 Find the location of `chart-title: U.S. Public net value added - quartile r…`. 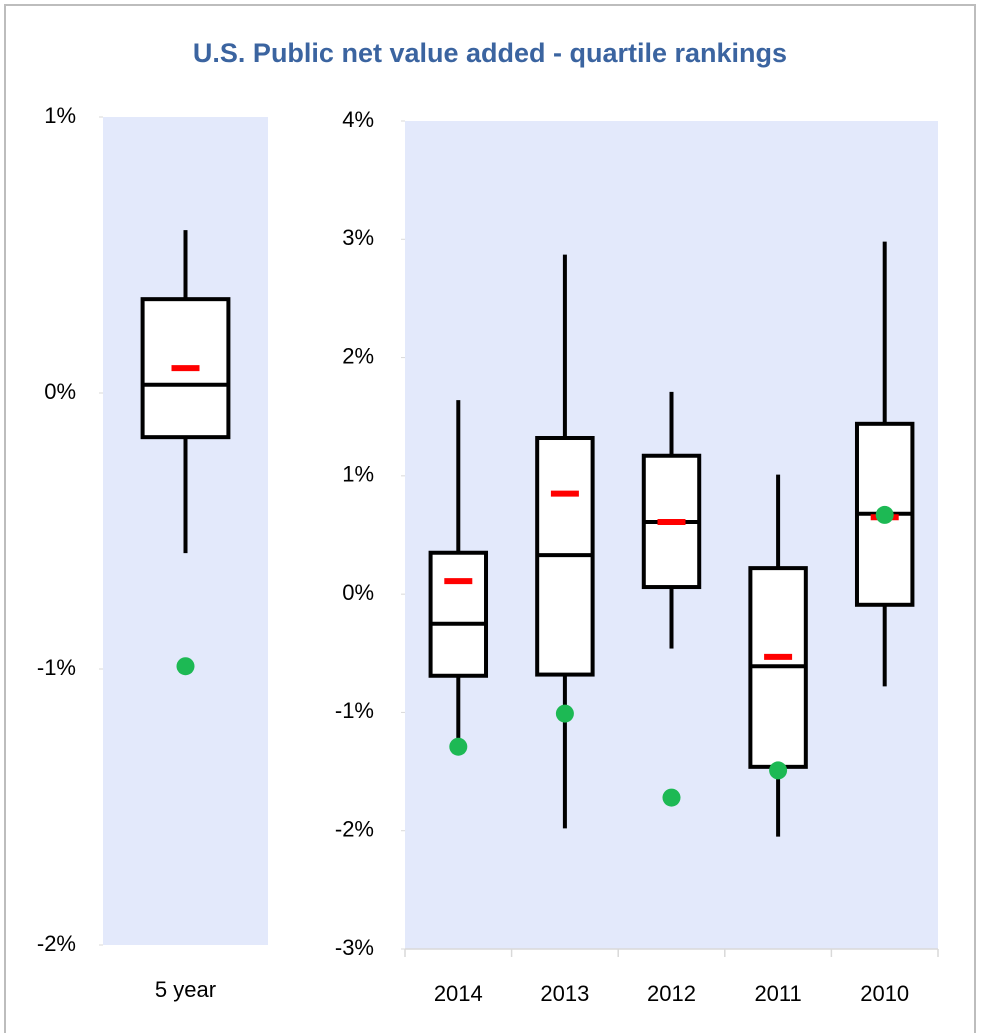

chart-title: U.S. Public net value added - quartile r… is located at coordinates (490, 53).